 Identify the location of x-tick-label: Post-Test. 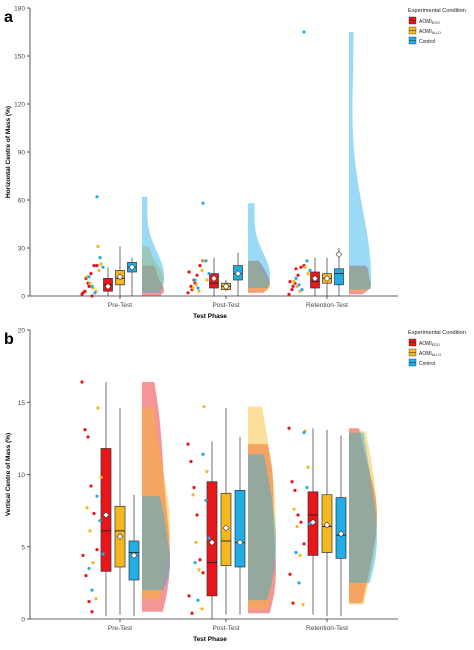
(225, 628).